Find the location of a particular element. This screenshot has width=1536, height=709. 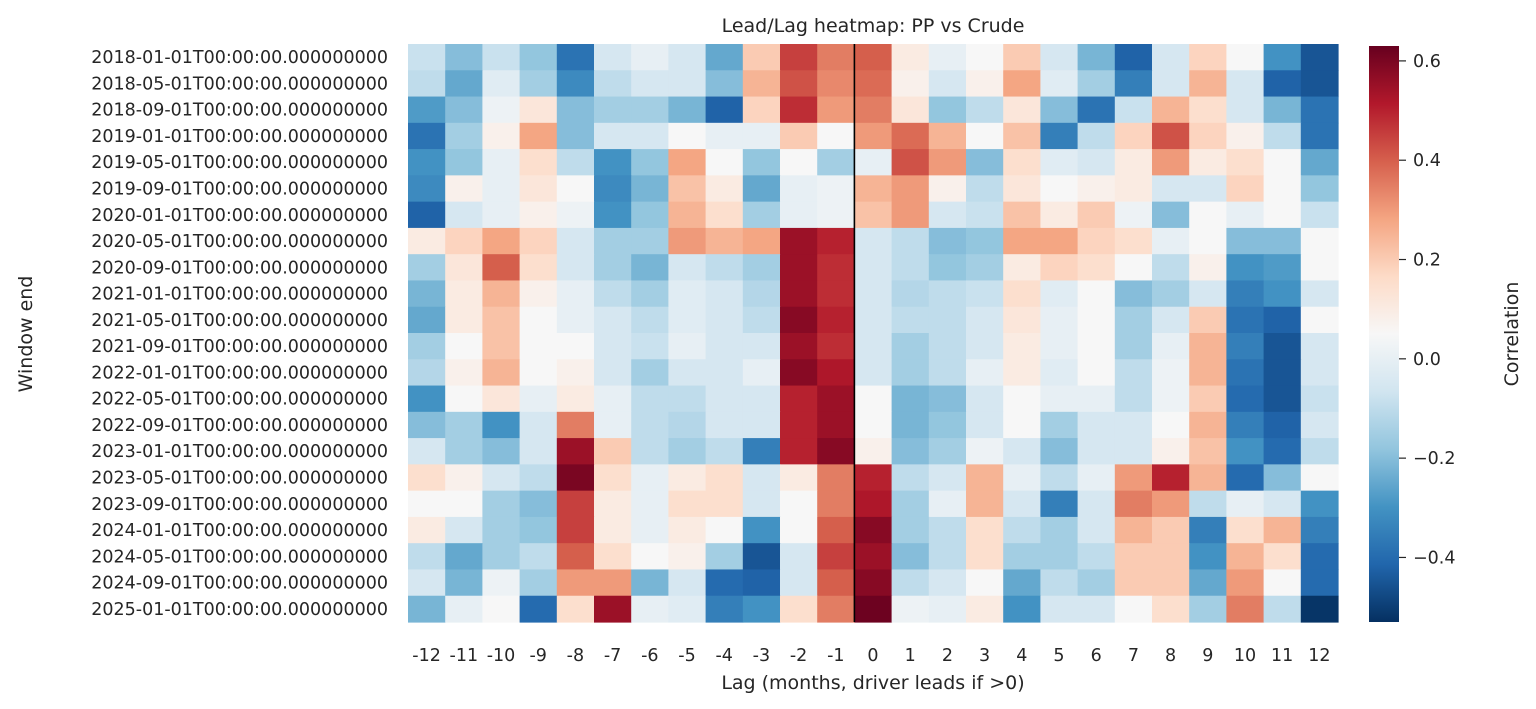

colorbar-tick-label: −0.2 is located at coordinates (1434, 459).